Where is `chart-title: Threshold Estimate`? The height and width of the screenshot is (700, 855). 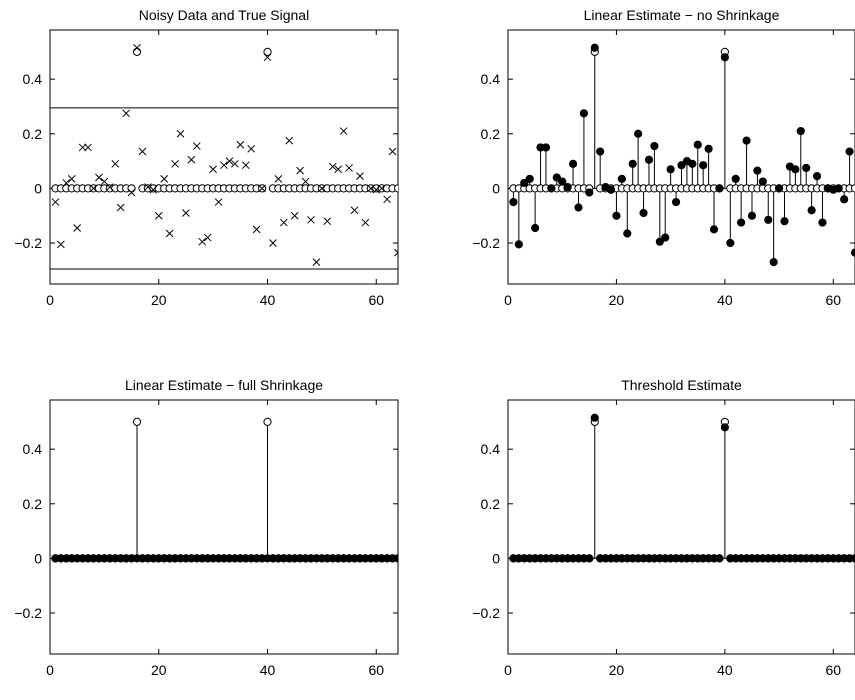 chart-title: Threshold Estimate is located at coordinates (681, 385).